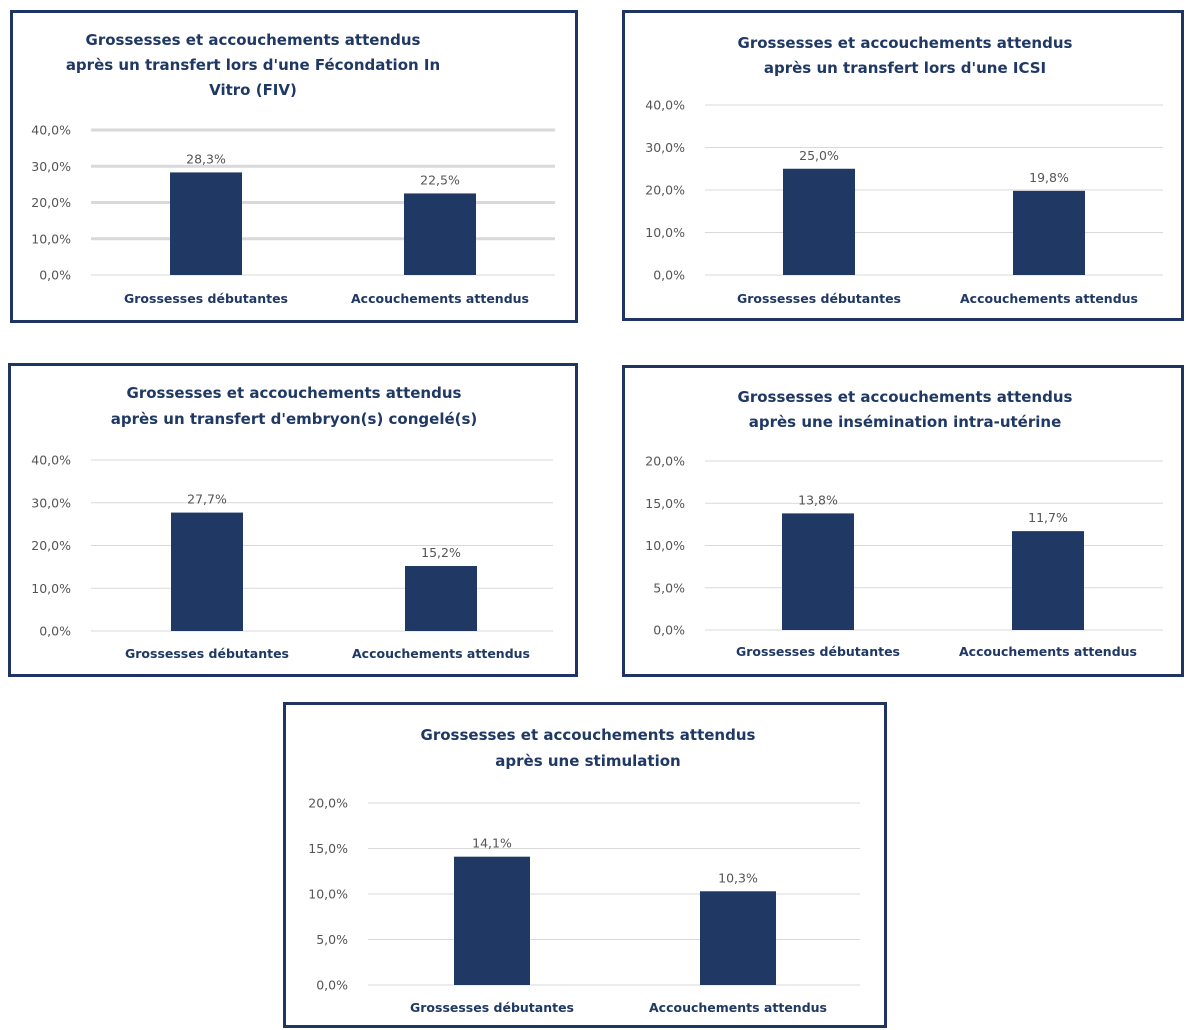  I want to click on bar-value-label: 13,8%, so click(818, 499).